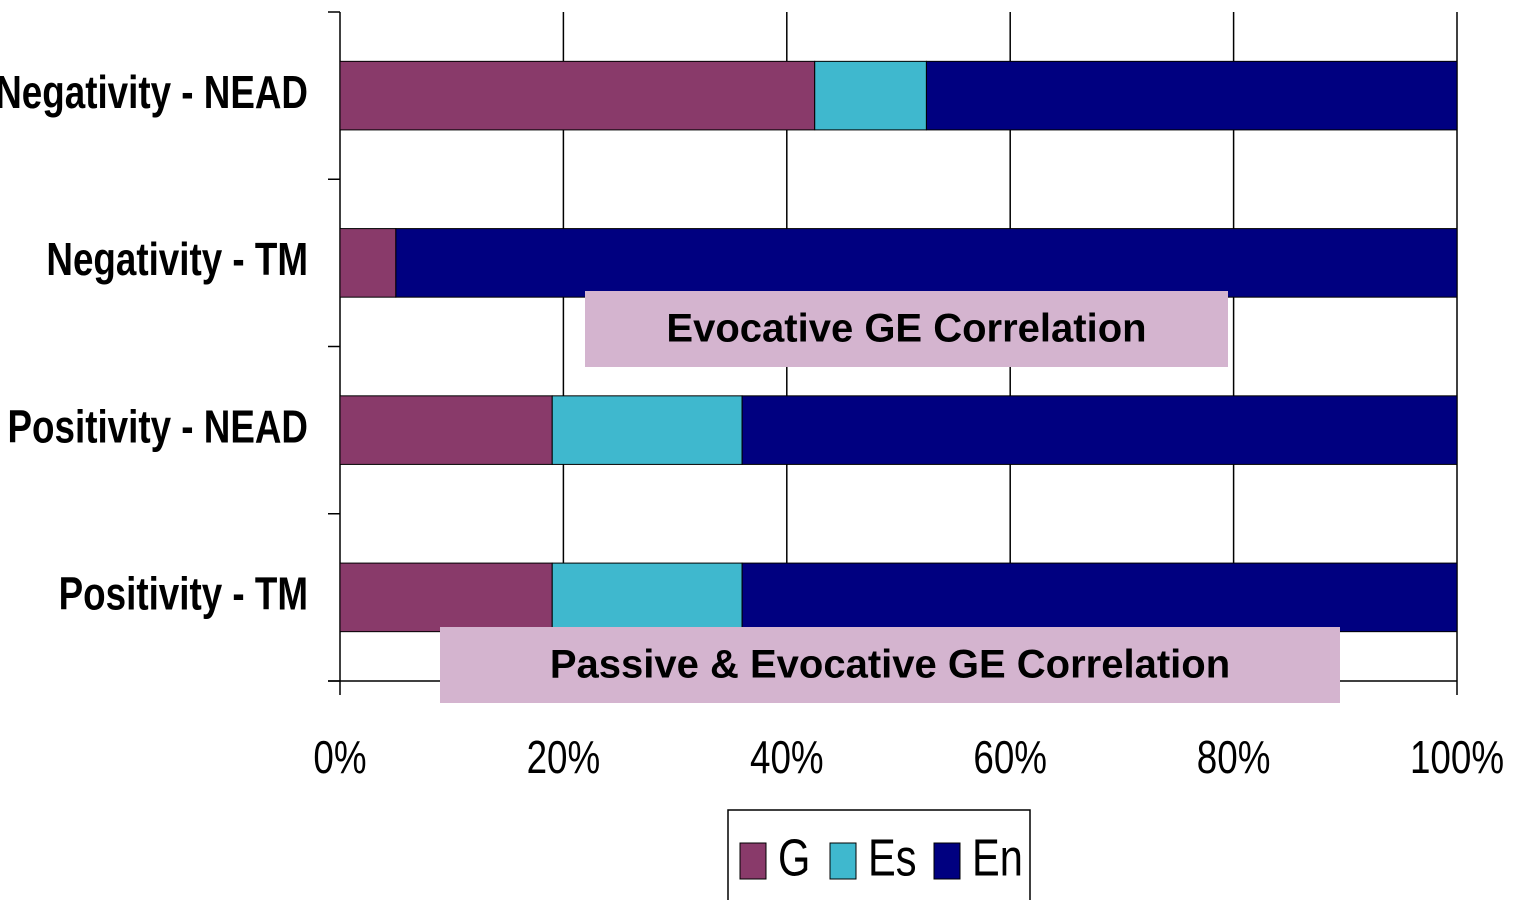 This screenshot has width=1513, height=900. I want to click on x-tick-label: 0%, so click(339, 757).